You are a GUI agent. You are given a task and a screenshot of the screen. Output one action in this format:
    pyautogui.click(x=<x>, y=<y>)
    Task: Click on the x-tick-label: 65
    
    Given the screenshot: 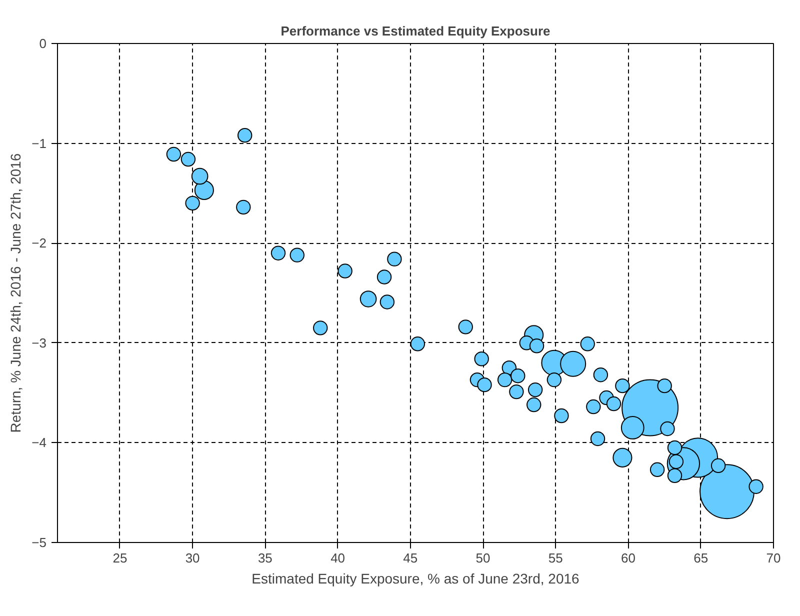 What is the action you would take?
    pyautogui.click(x=701, y=558)
    